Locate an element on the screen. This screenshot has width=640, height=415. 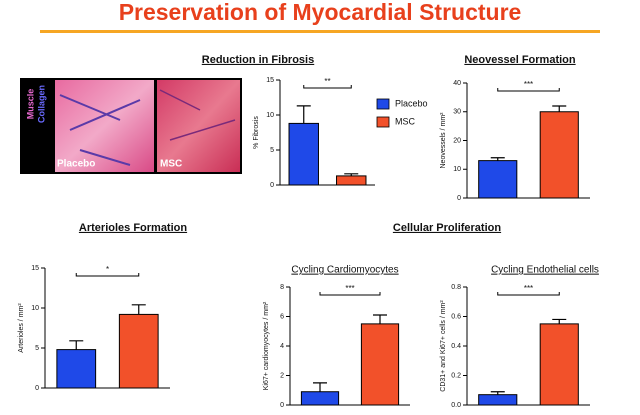
stain-label: Collagen is located at coordinates (41, 104).